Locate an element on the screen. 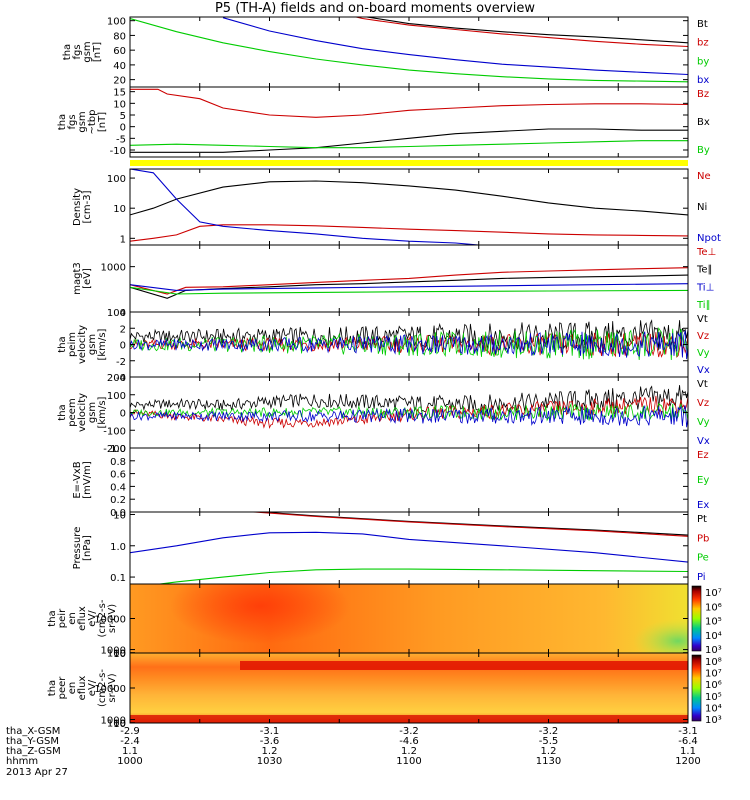  series-line-Bt is located at coordinates (525, 30).